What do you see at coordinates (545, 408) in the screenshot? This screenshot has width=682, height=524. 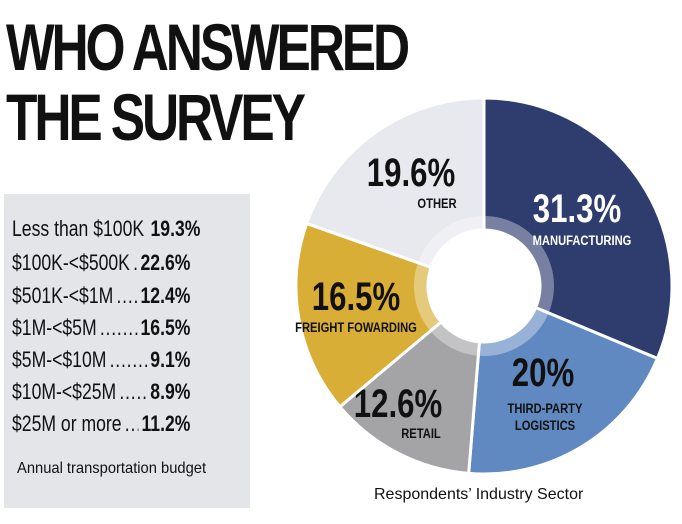 I see `slice-category-label: THIRD-PARTY` at bounding box center [545, 408].